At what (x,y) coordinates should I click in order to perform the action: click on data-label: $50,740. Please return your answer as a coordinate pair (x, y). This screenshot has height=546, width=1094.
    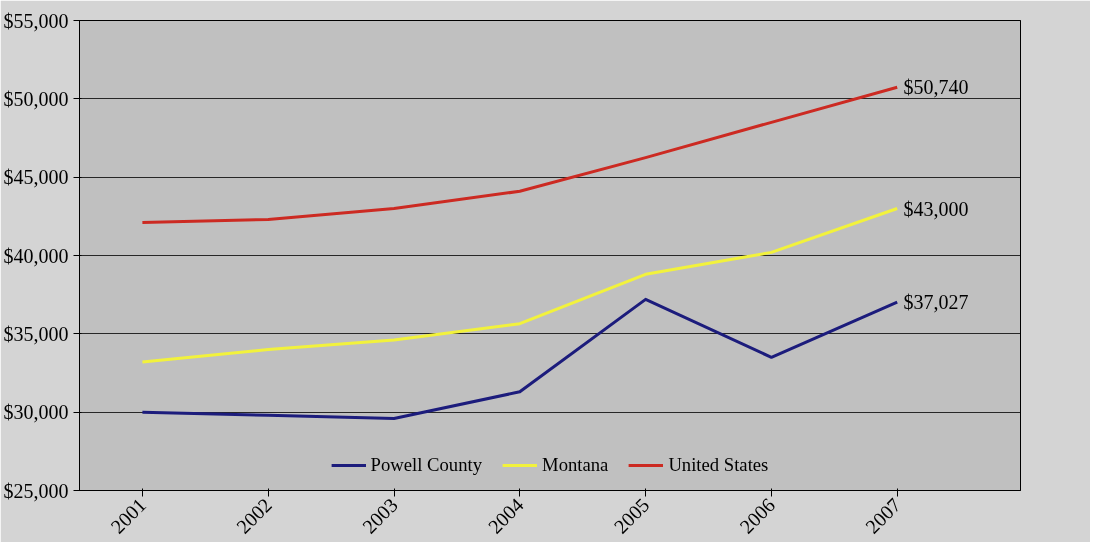
    Looking at the image, I should click on (936, 87).